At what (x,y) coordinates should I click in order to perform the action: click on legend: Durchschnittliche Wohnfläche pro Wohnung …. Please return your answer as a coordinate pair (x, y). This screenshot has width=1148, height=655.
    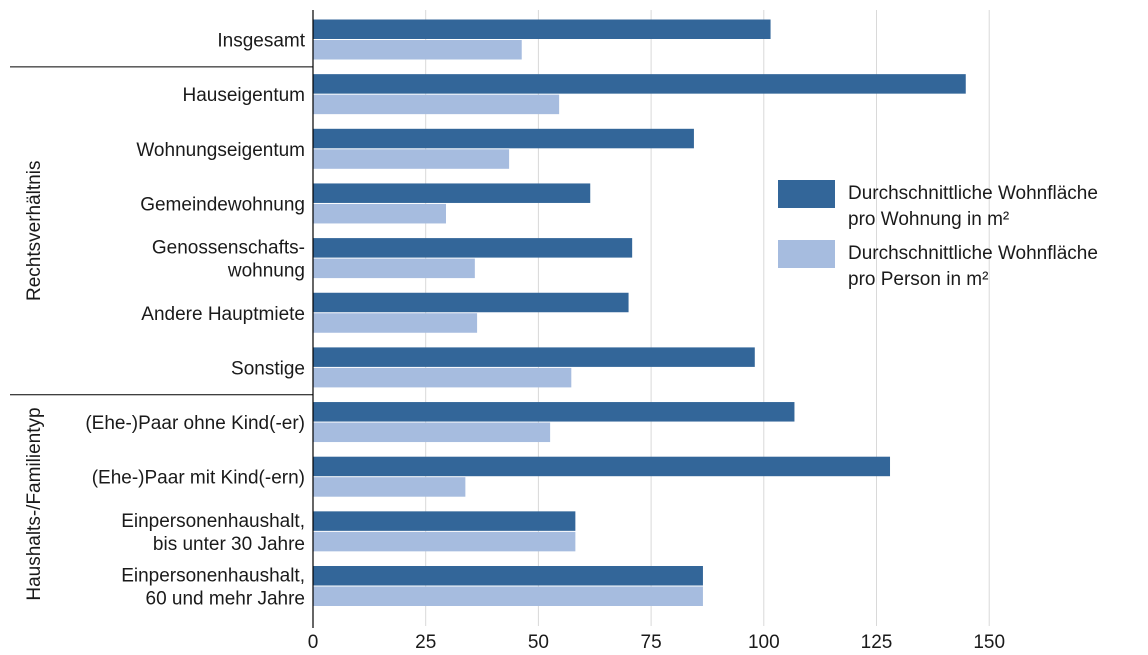
    Looking at the image, I should click on (938, 235).